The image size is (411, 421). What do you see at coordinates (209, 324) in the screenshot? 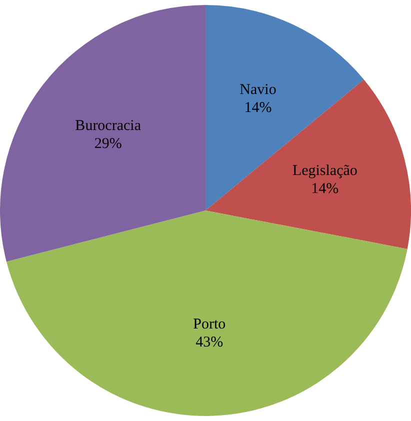
I see `slice-label: Porto` at bounding box center [209, 324].